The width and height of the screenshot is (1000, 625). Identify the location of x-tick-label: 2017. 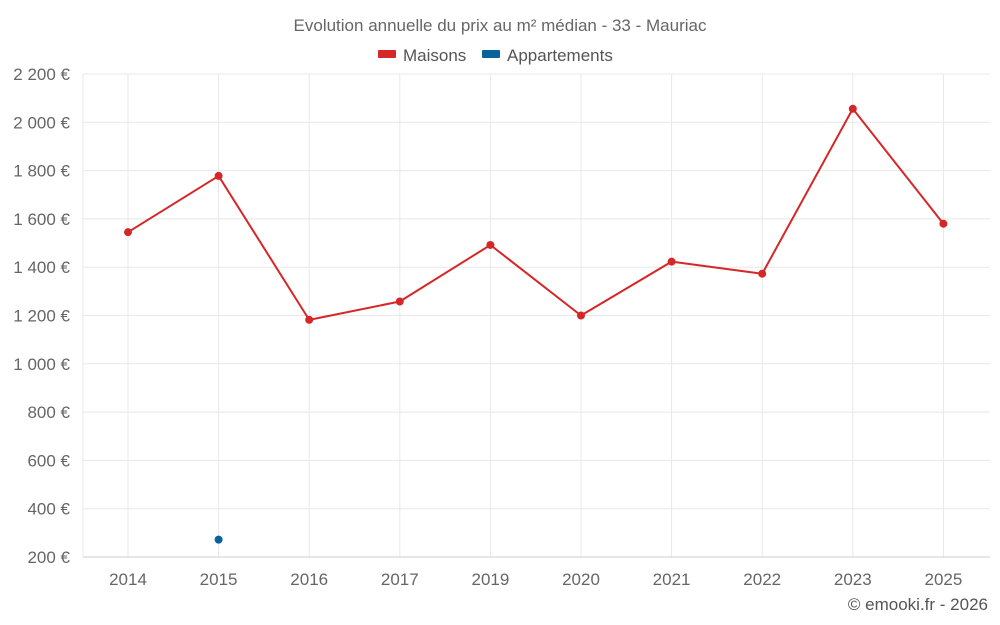
(400, 579).